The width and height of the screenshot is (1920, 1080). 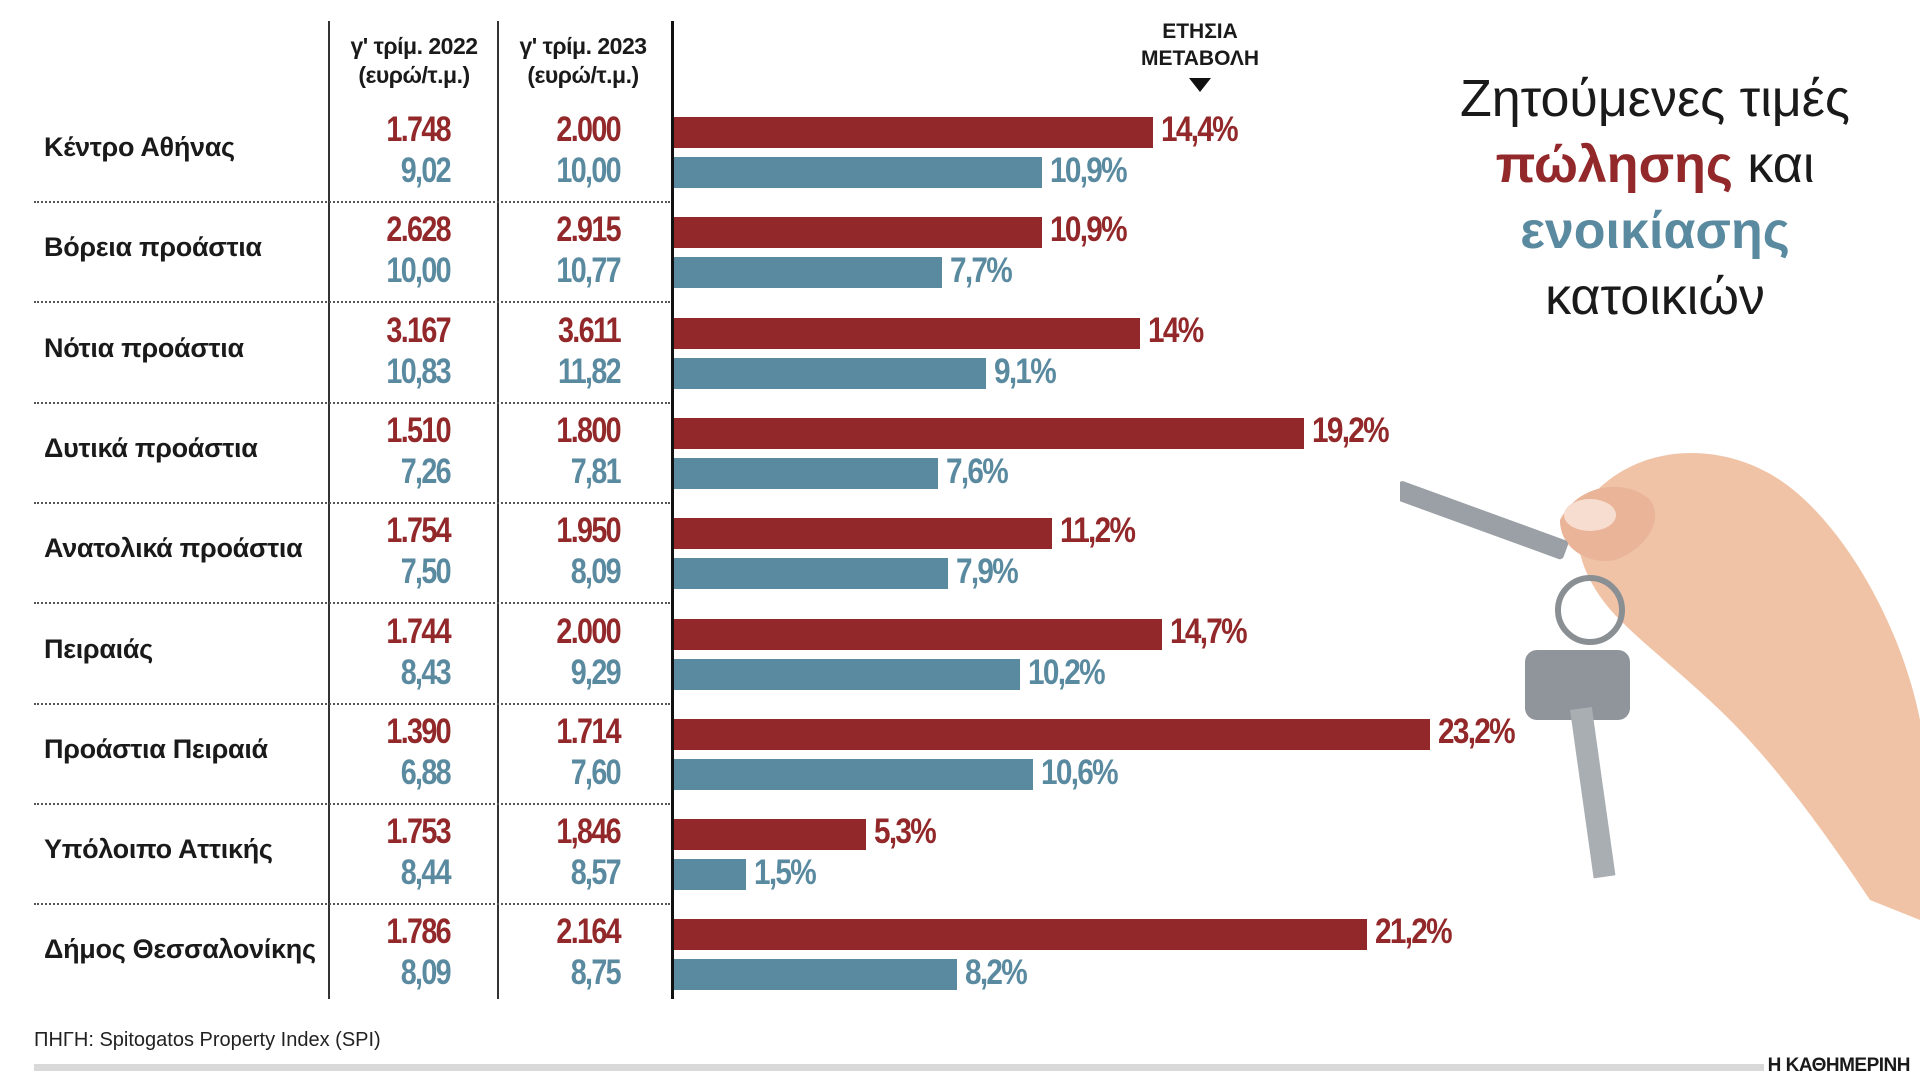 What do you see at coordinates (139, 147) in the screenshot?
I see `region-label: Κέντρο Αθήνας` at bounding box center [139, 147].